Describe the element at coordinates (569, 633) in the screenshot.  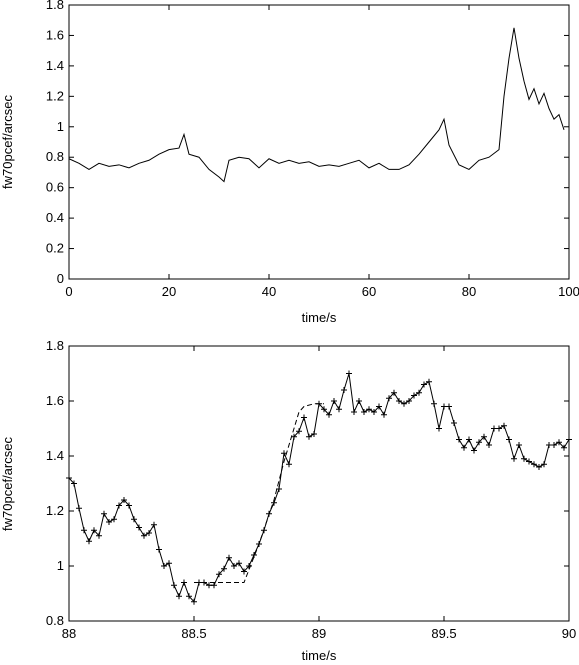
I see `x-tick-label: 90` at that location.